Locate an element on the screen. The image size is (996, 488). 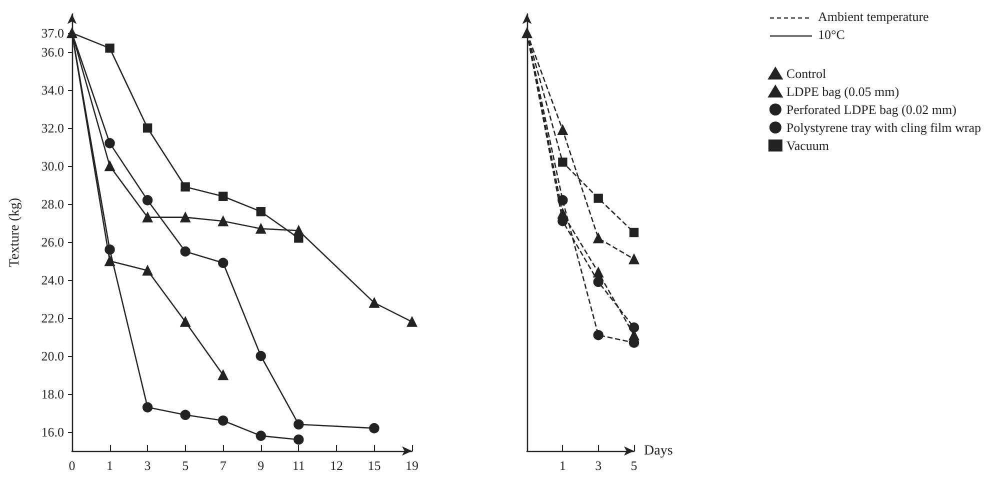
text: Ambient temperature is located at coordinates (874, 16).